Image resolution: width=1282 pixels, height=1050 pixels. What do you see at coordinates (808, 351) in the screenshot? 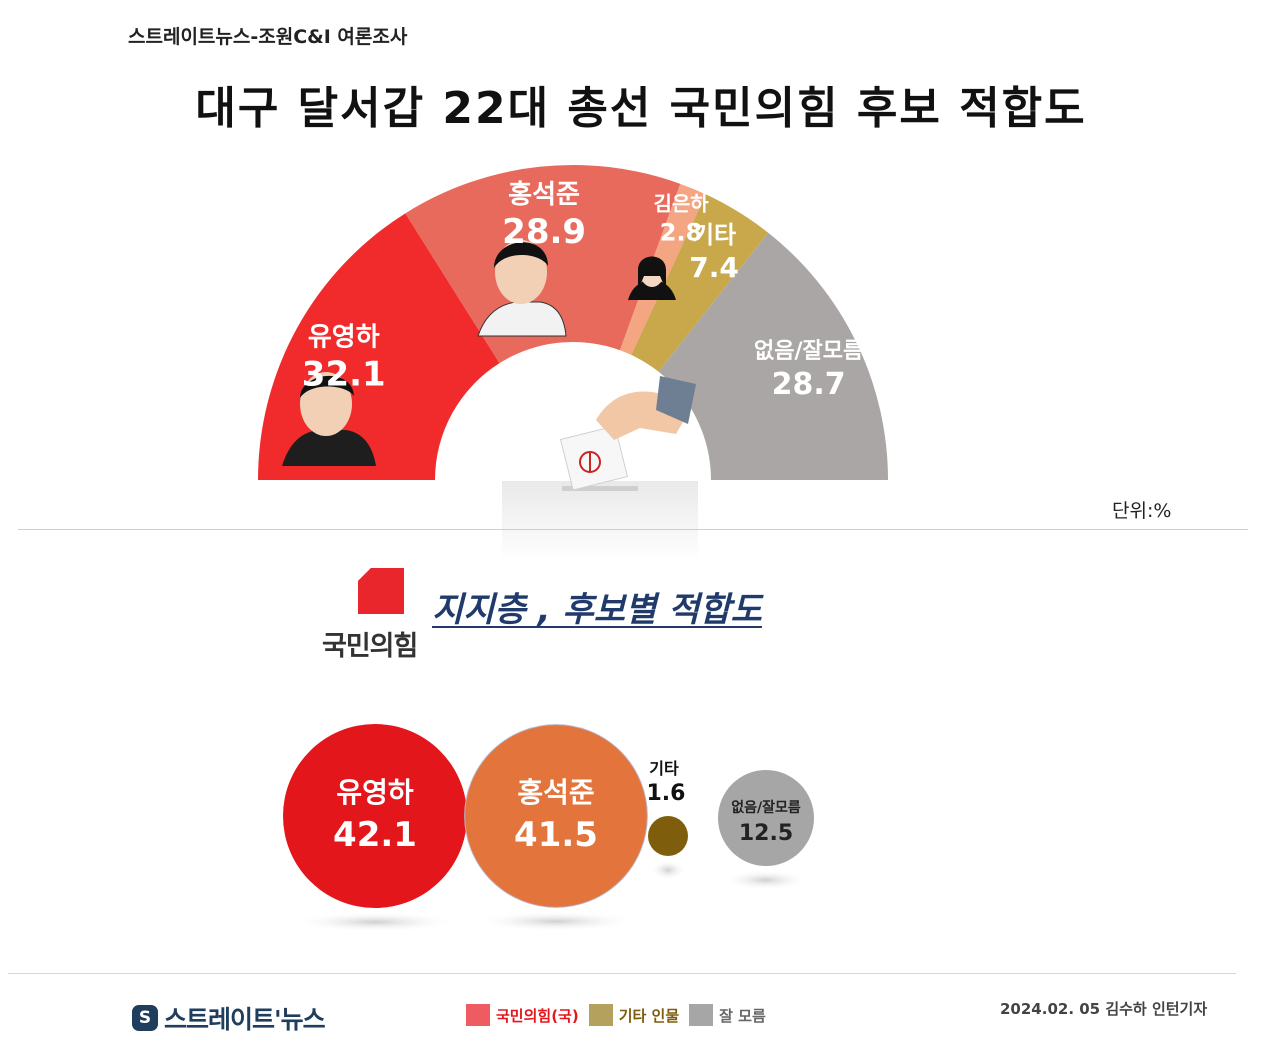
I see `semi-label-name-none: 없음/잘모름` at bounding box center [808, 351].